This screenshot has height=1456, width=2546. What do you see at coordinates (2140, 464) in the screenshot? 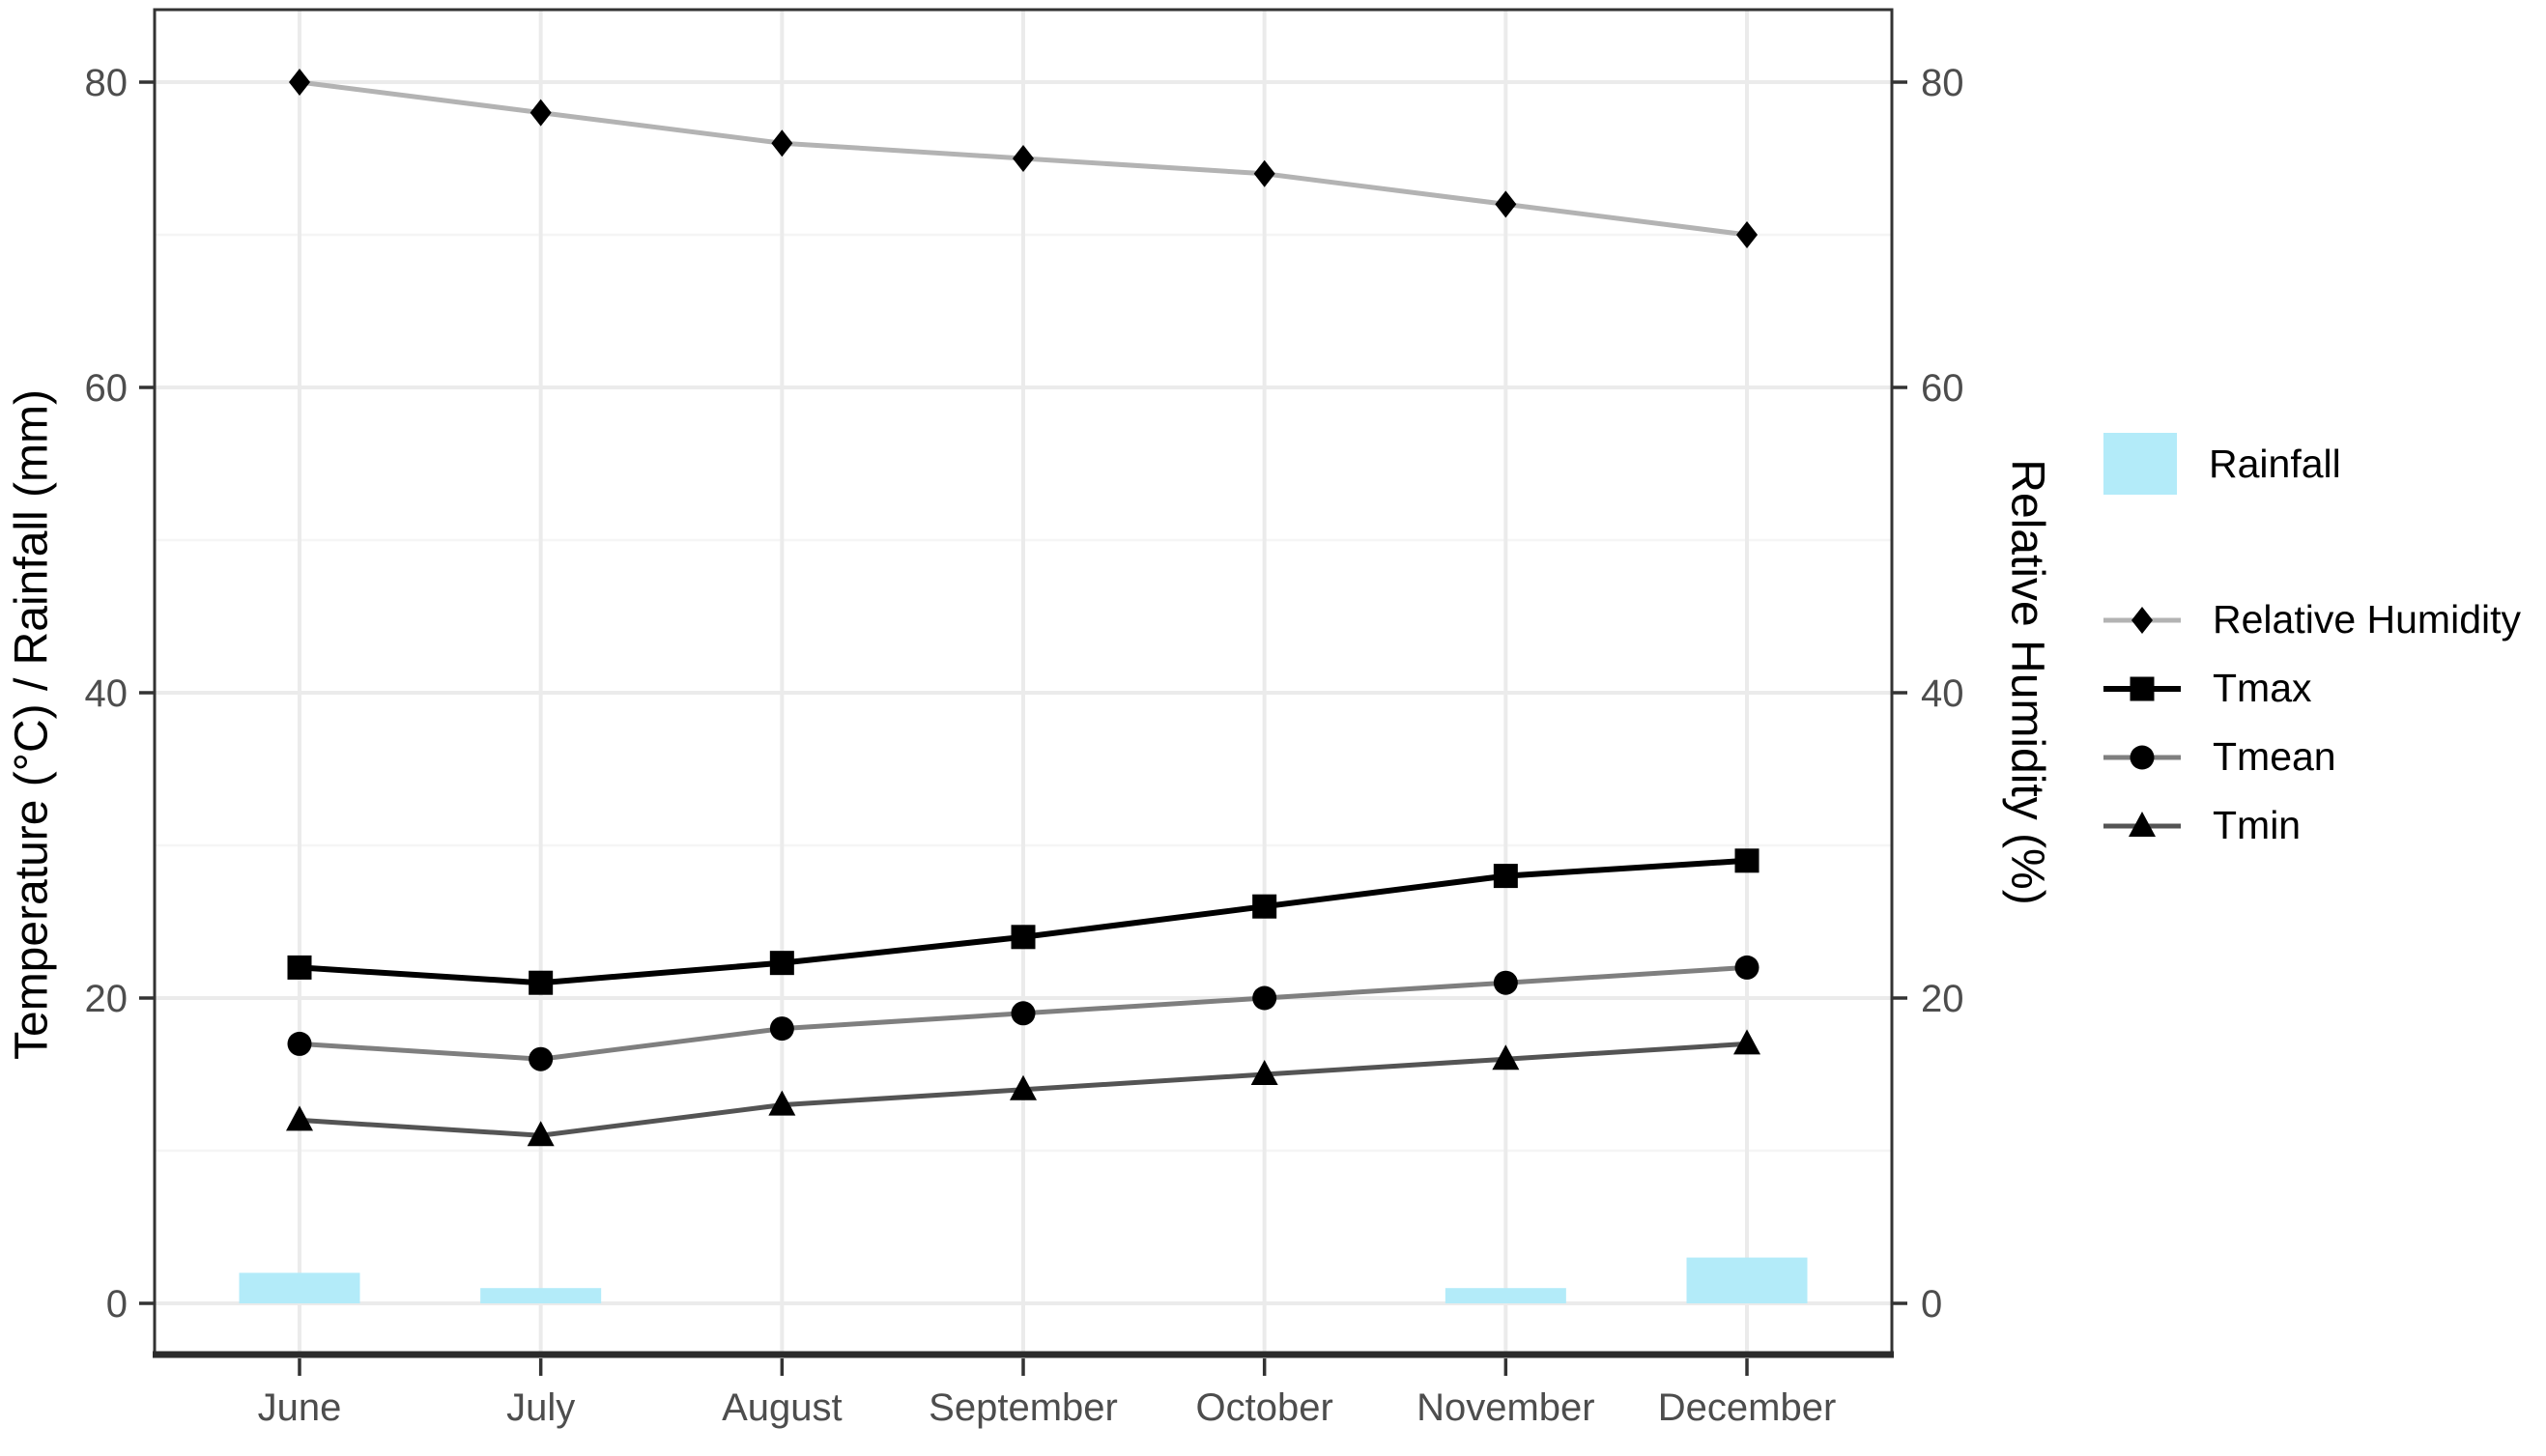
I see `legend-key-swatch-rainfall` at bounding box center [2140, 464].